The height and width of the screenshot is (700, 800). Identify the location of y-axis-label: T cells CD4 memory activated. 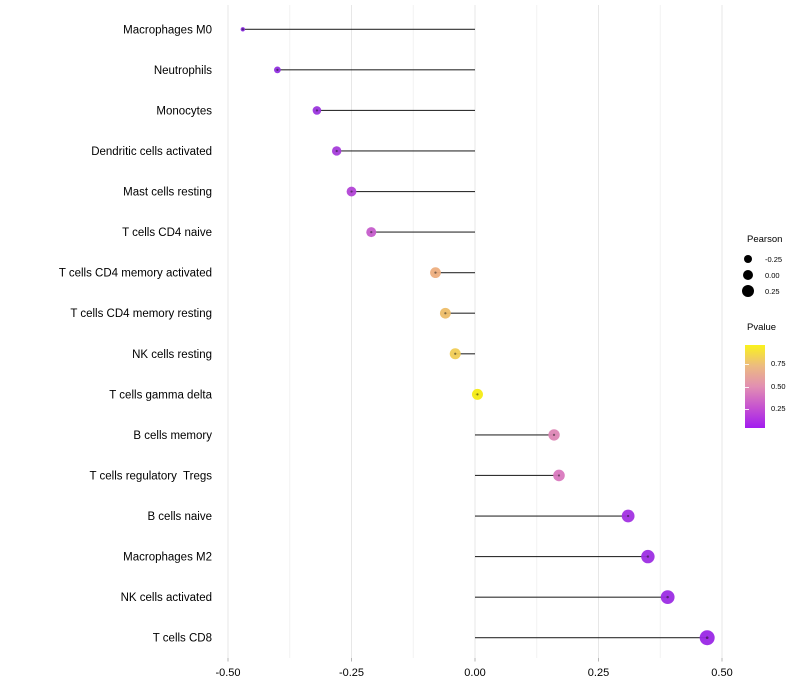
(135, 274).